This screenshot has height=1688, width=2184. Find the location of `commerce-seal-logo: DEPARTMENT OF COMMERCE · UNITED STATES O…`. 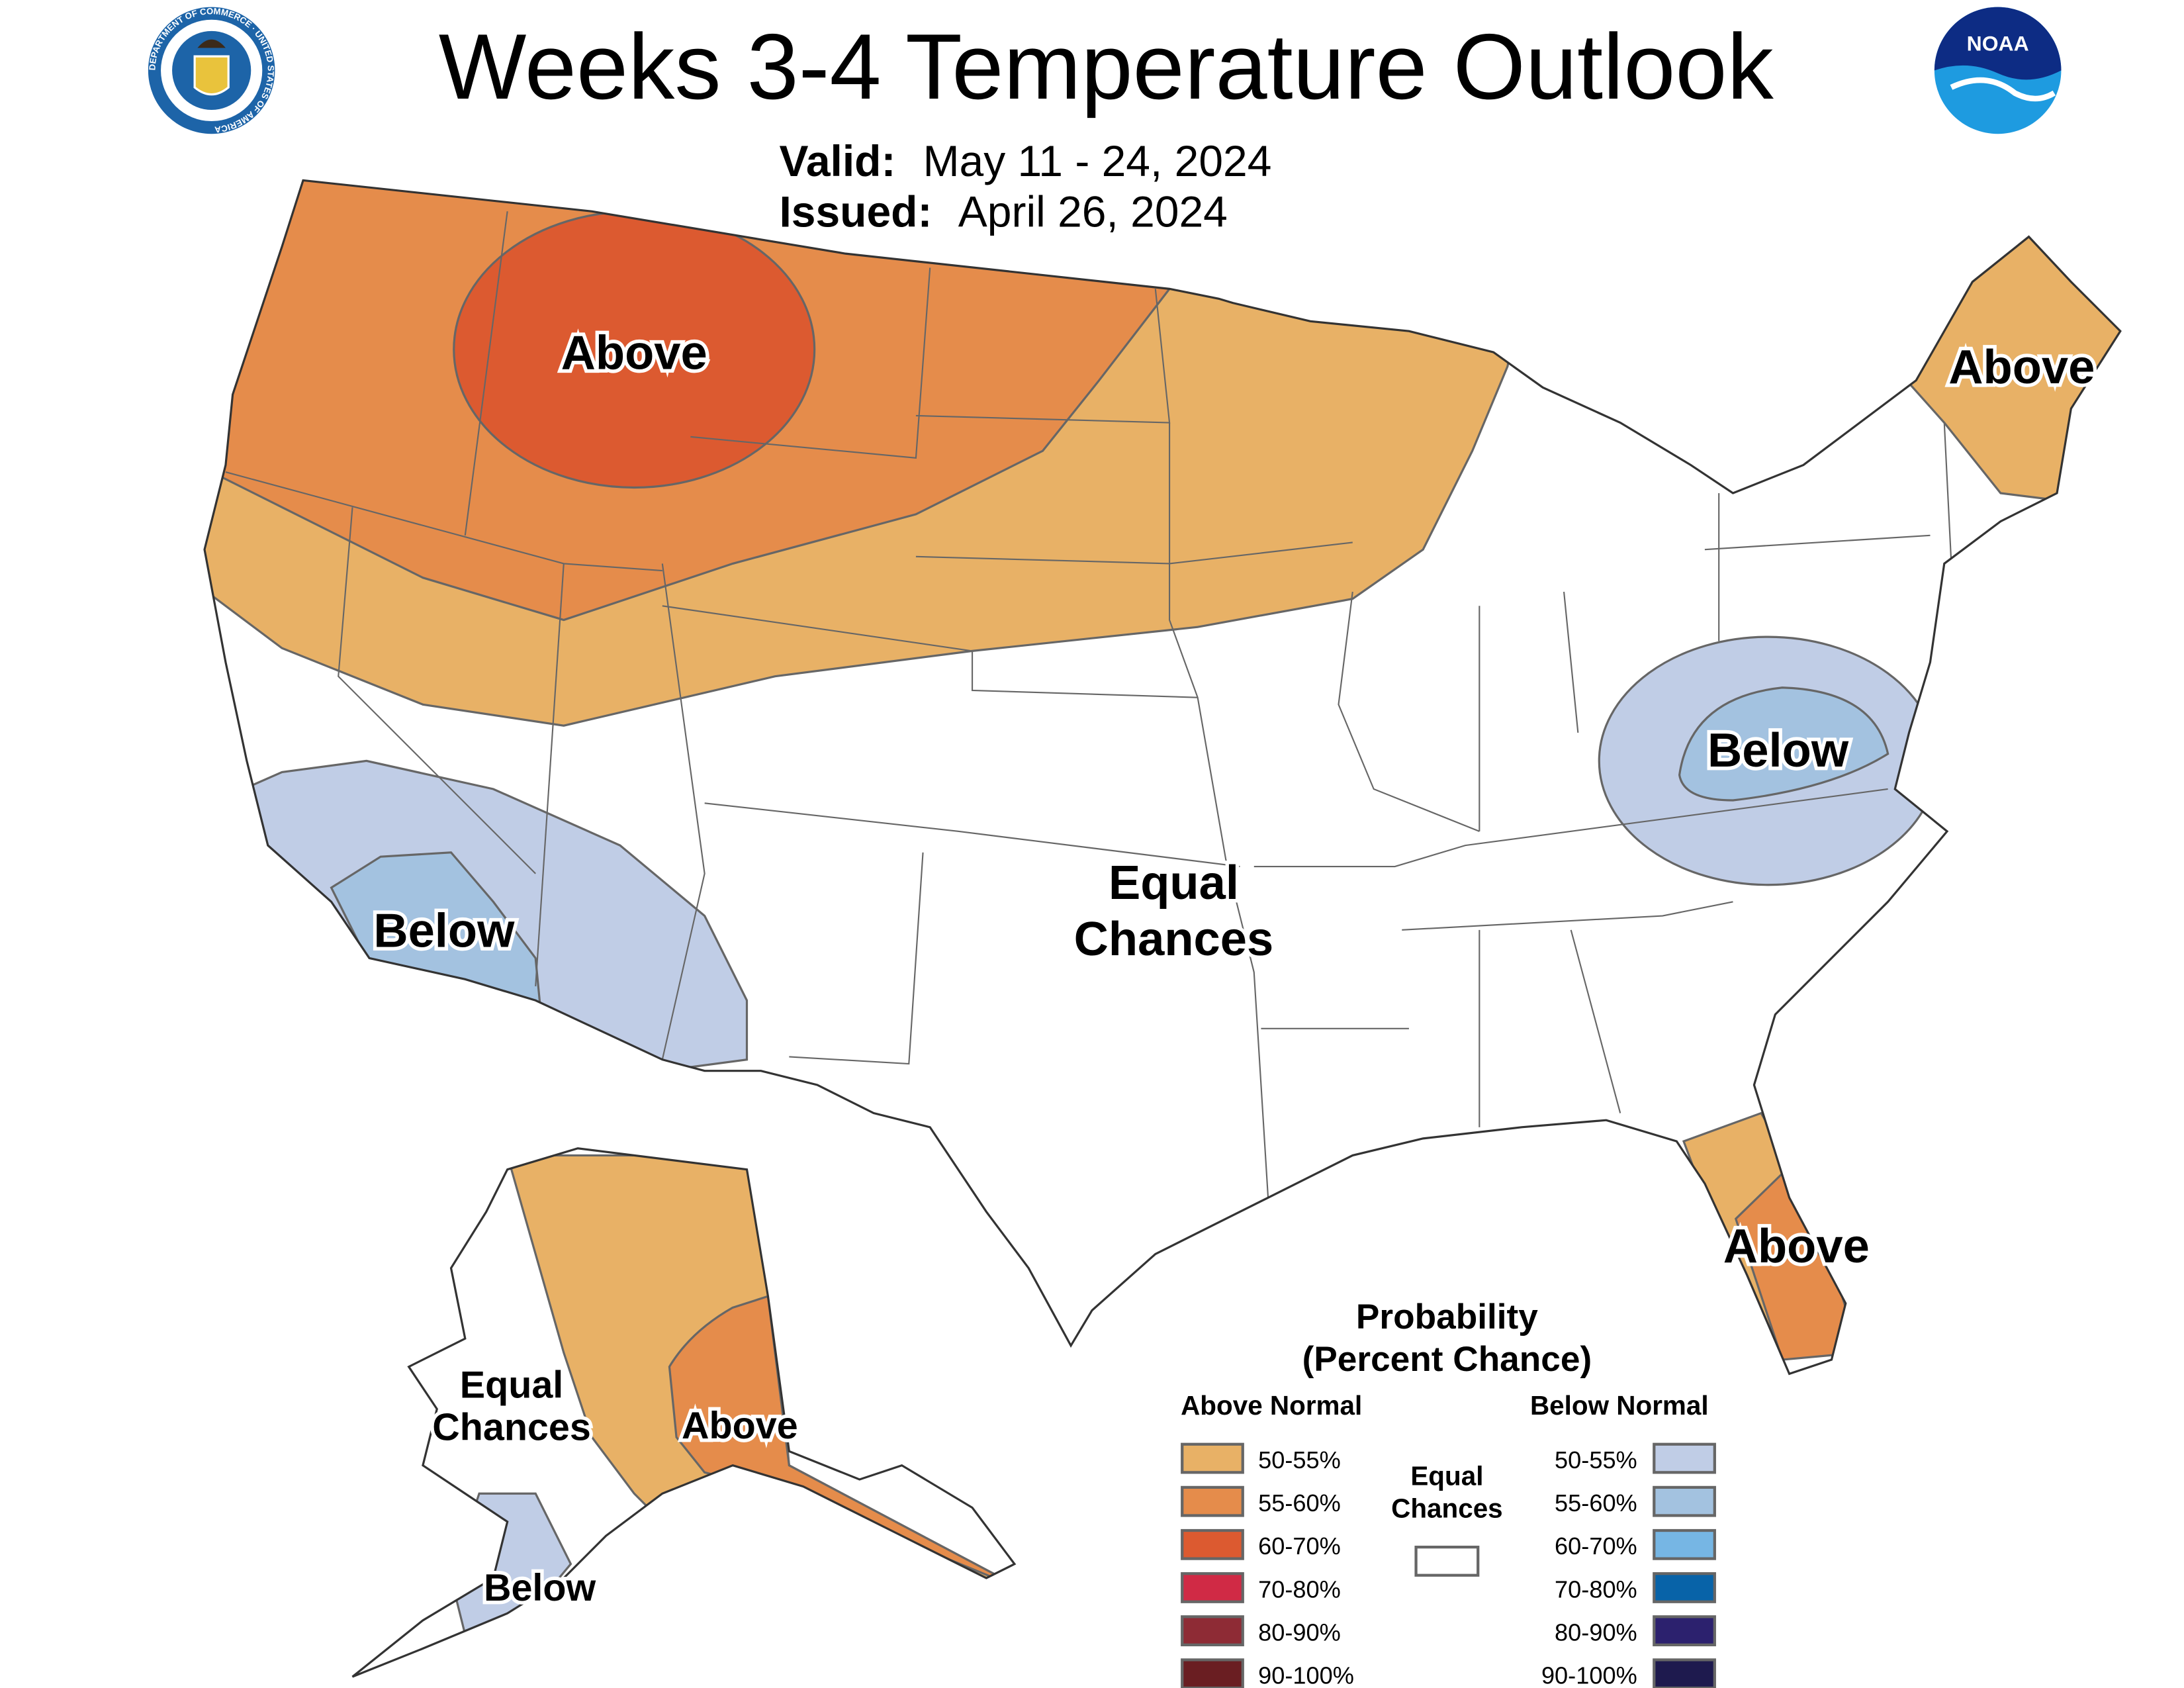

commerce-seal-logo: DEPARTMENT OF COMMERCE · UNITED STATES O… is located at coordinates (211, 70).